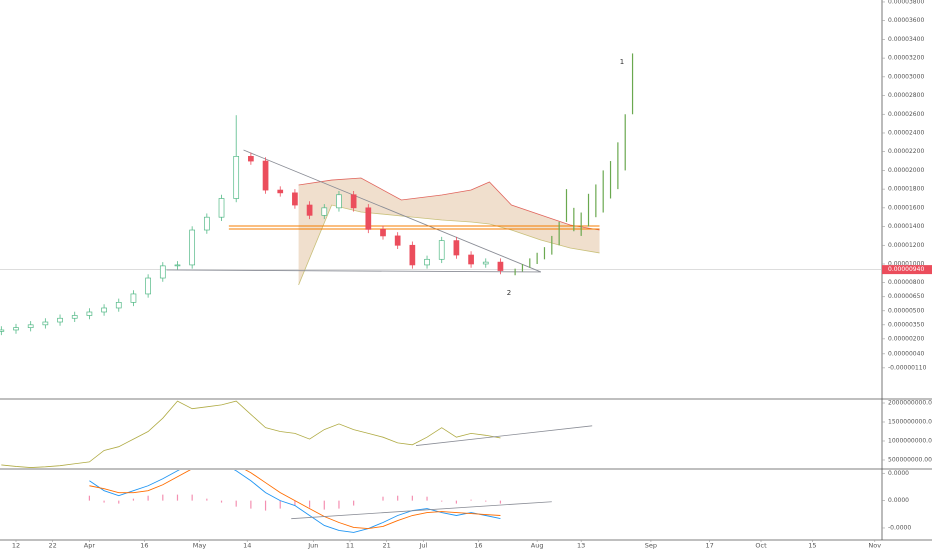 The image size is (932, 550). I want to click on y-tick-label: 2000000000.0000, so click(910, 403).